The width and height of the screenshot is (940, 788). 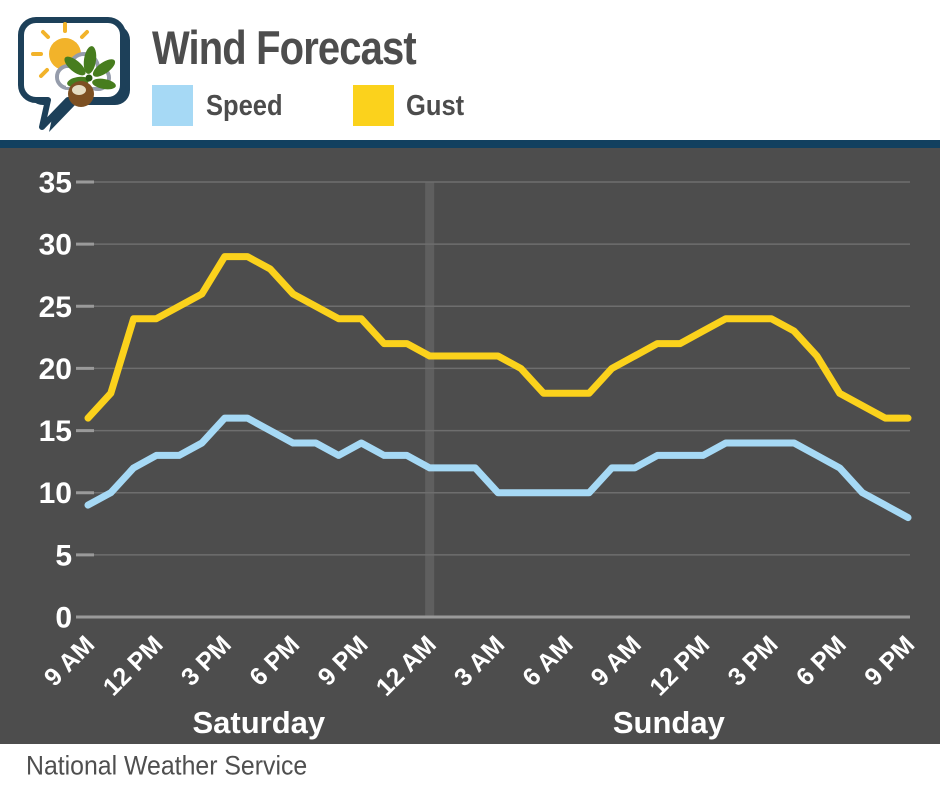 I want to click on day-label-saturday: Saturday, so click(x=258, y=722).